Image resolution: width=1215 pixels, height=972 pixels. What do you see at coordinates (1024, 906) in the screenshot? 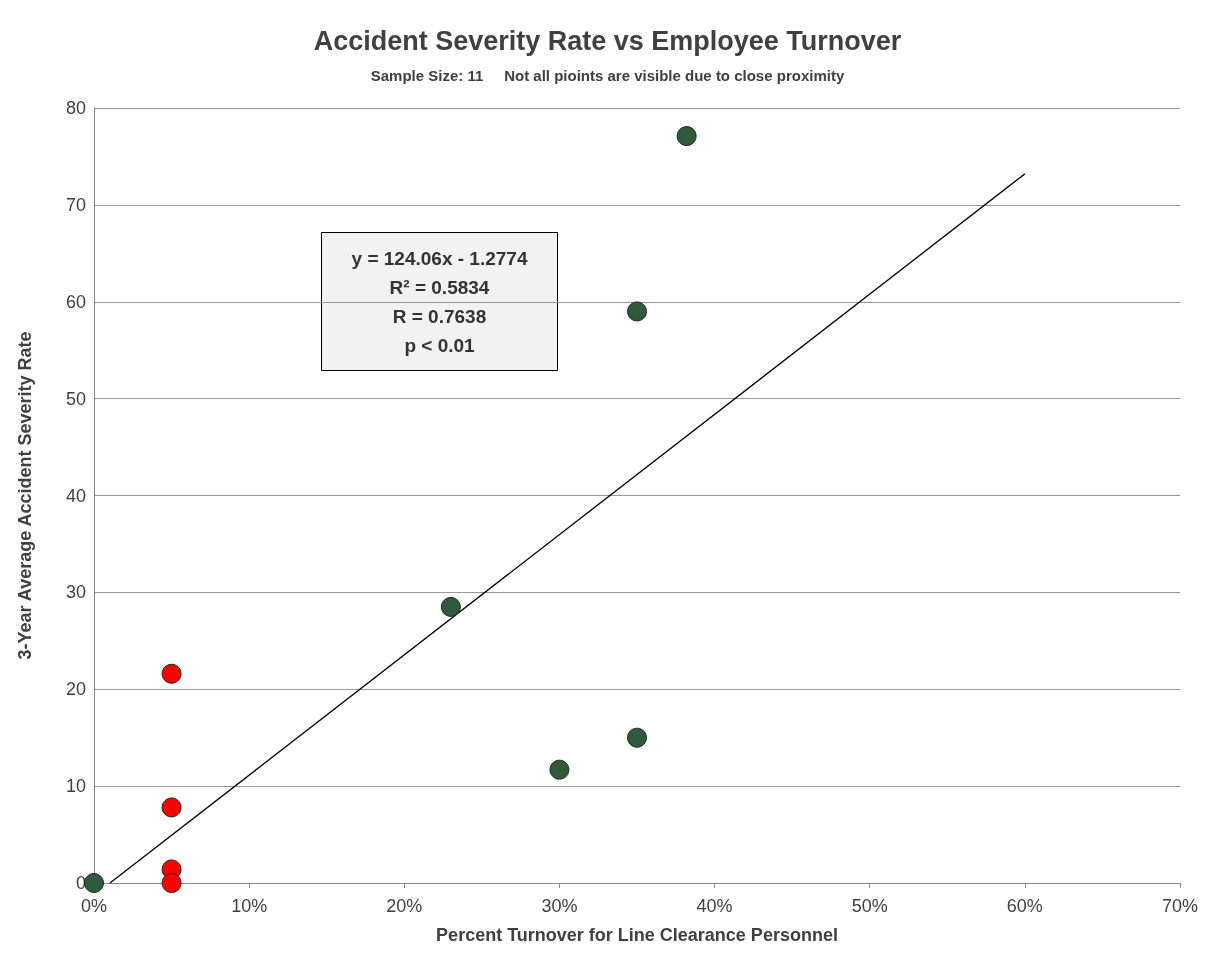
I see `x-tick-label: 60%` at bounding box center [1024, 906].